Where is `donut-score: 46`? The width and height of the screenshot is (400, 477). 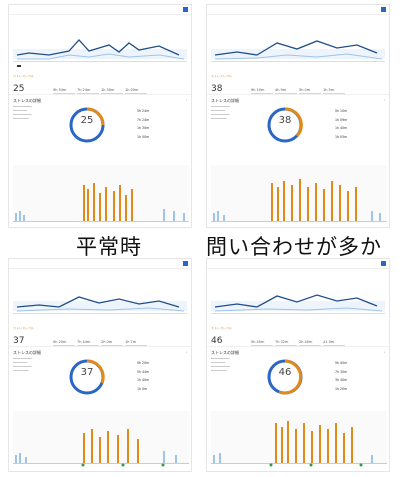 donut-score: 46 is located at coordinates (285, 372).